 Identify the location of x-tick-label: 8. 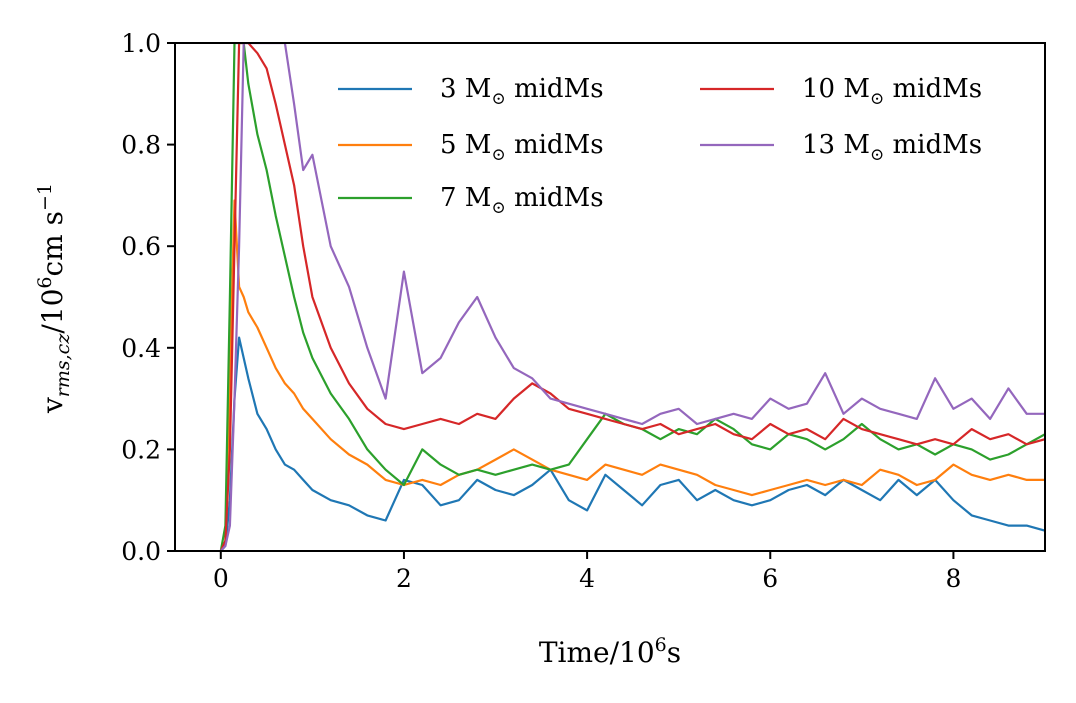
(953, 578).